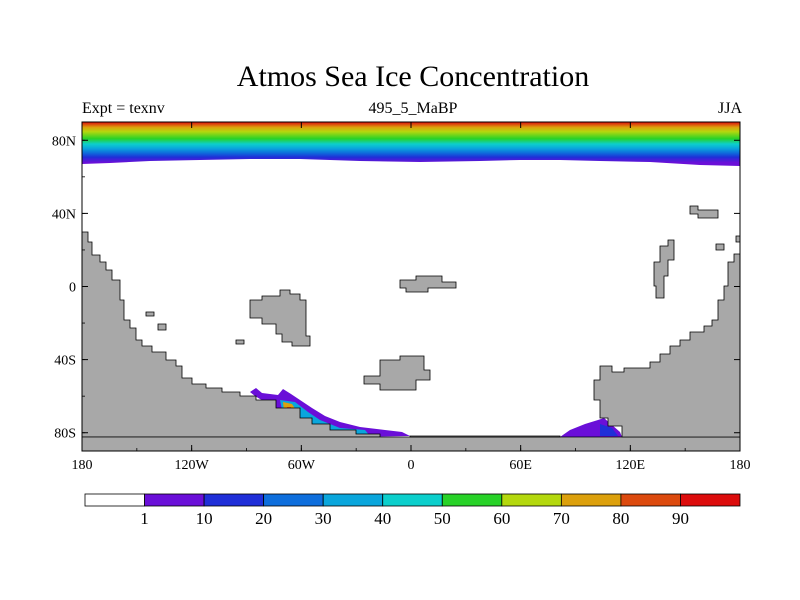  What do you see at coordinates (65, 434) in the screenshot?
I see `y-tick-label: 80S` at bounding box center [65, 434].